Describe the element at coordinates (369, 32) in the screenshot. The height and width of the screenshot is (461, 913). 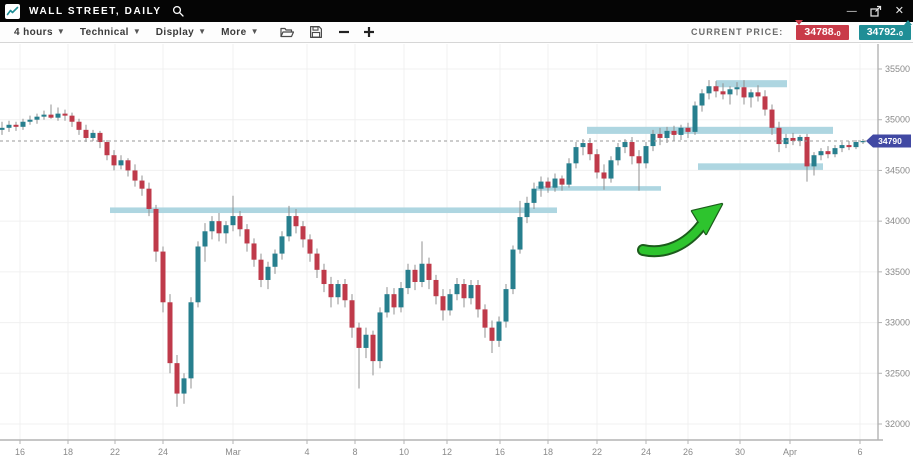
I see `zoom-in-button` at that location.